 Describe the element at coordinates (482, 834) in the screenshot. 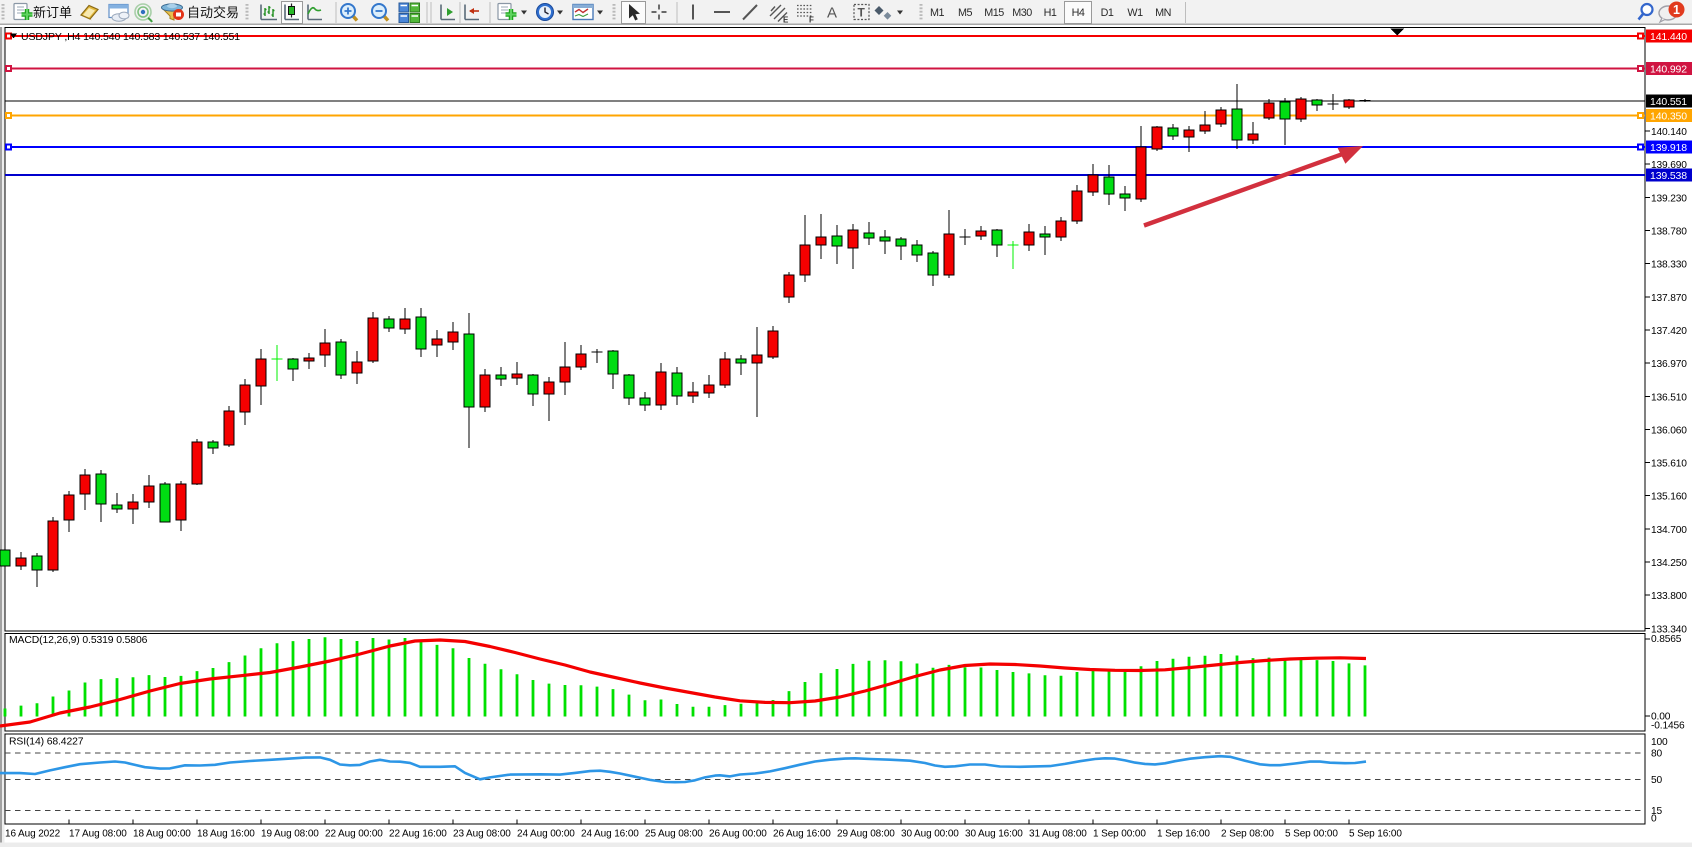

I see `svg-text: 23 Aug 08:00` at that location.